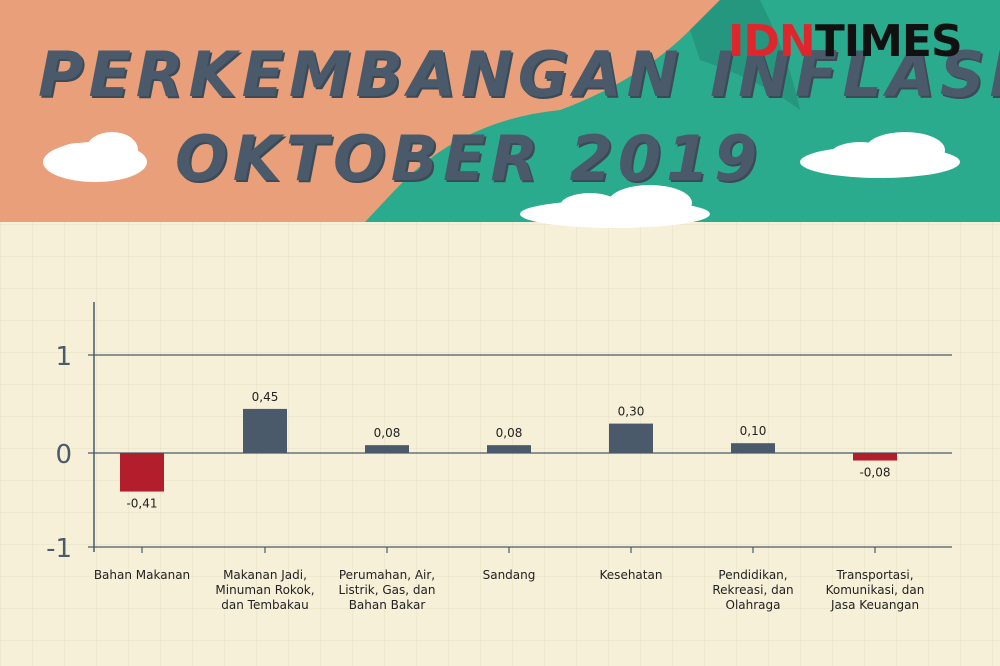  I want to click on x-tick-label: Kesehatan, so click(631, 575).